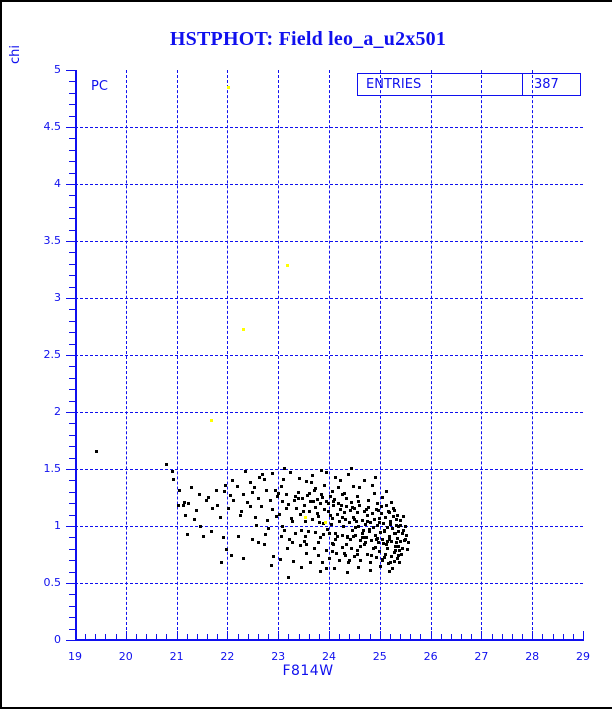  Describe the element at coordinates (57, 183) in the screenshot. I see `y-tick-label: 4` at that location.